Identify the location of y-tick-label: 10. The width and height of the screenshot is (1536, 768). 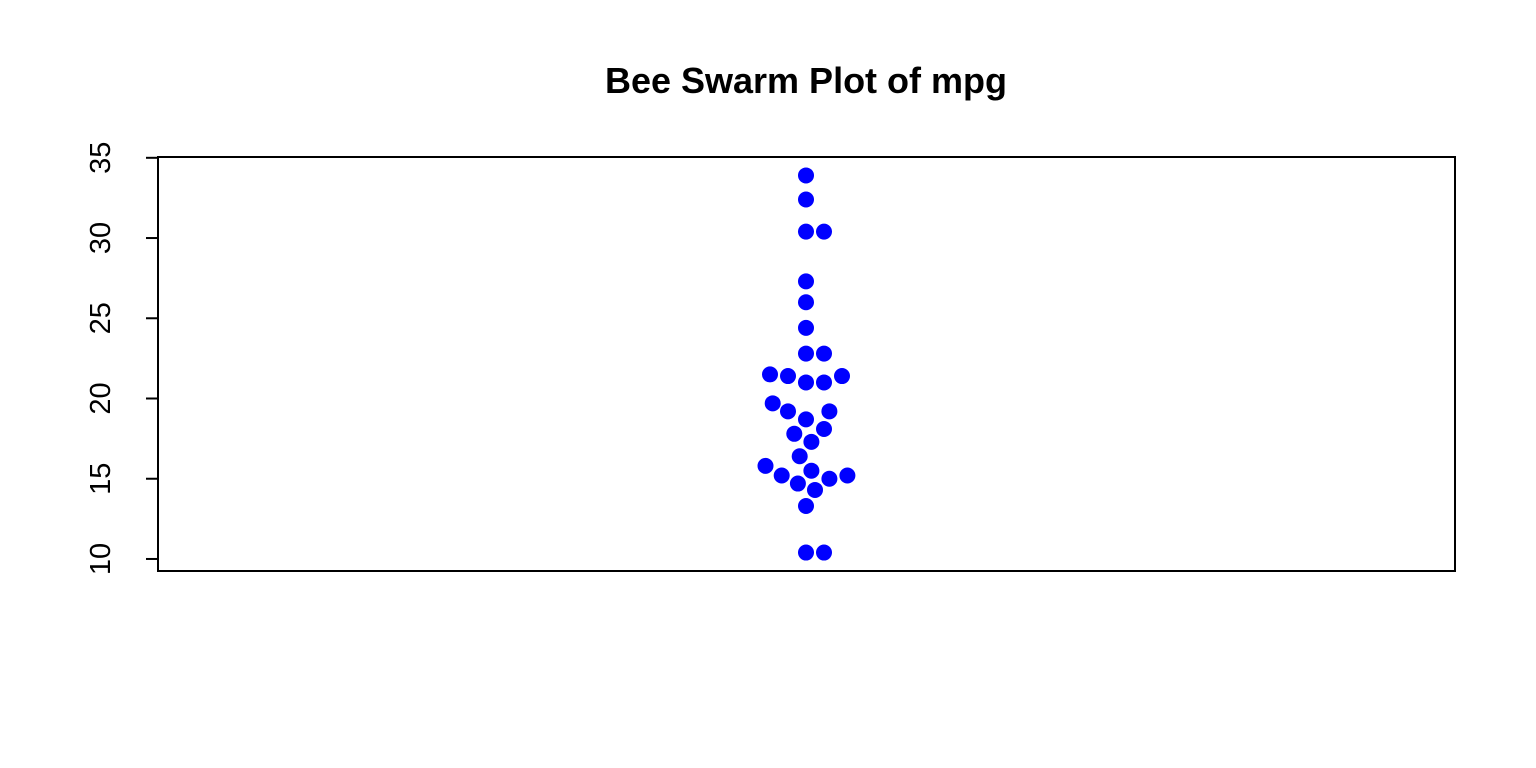
(101, 559).